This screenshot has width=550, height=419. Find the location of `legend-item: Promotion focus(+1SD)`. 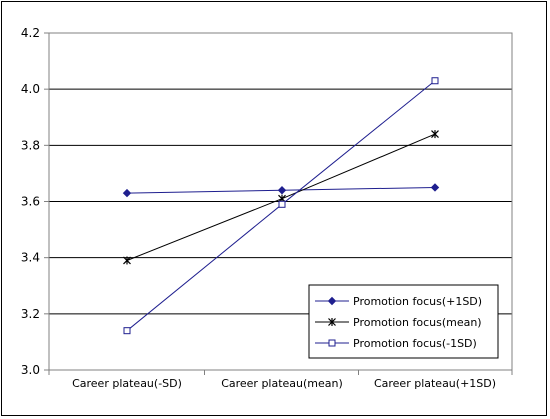

legend-item: Promotion focus(+1SD) is located at coordinates (398, 301).